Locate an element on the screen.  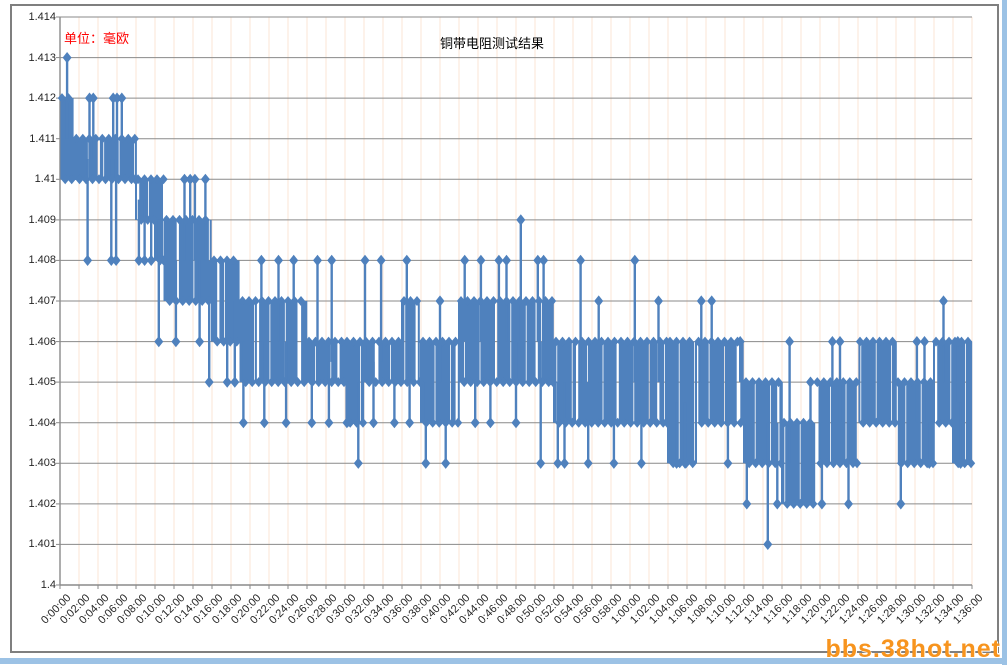
bottom-strip is located at coordinates (503, 661).